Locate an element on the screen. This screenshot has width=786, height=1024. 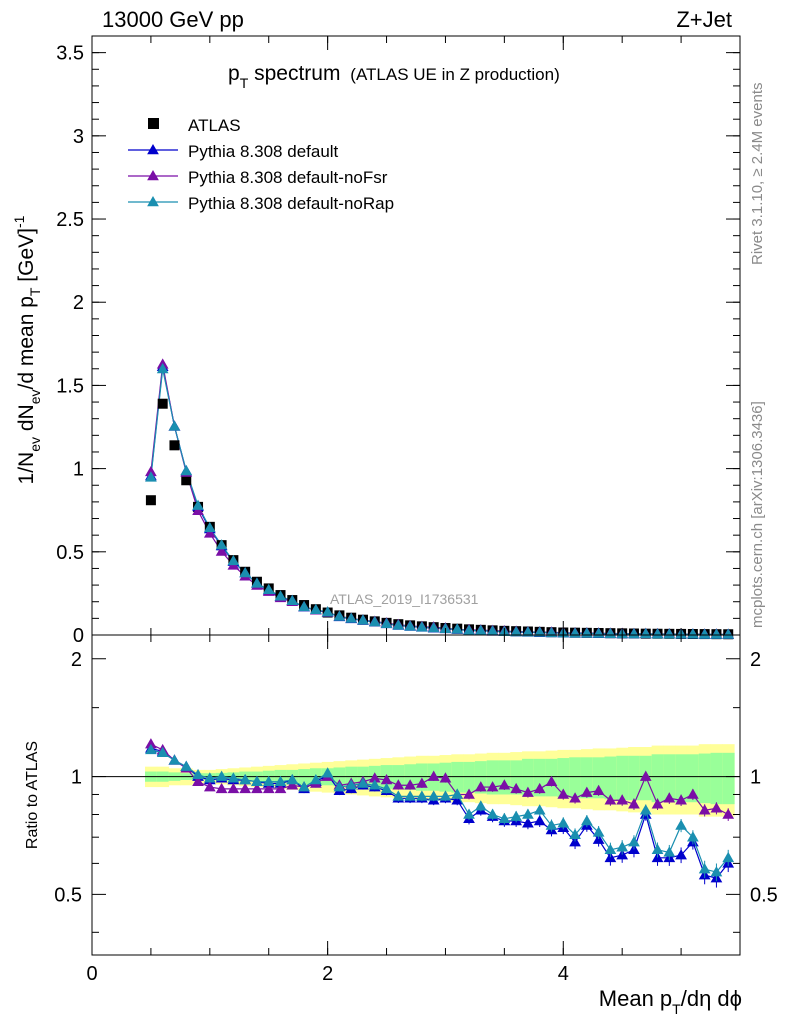
y-tick-label: 2 is located at coordinates (78, 303).